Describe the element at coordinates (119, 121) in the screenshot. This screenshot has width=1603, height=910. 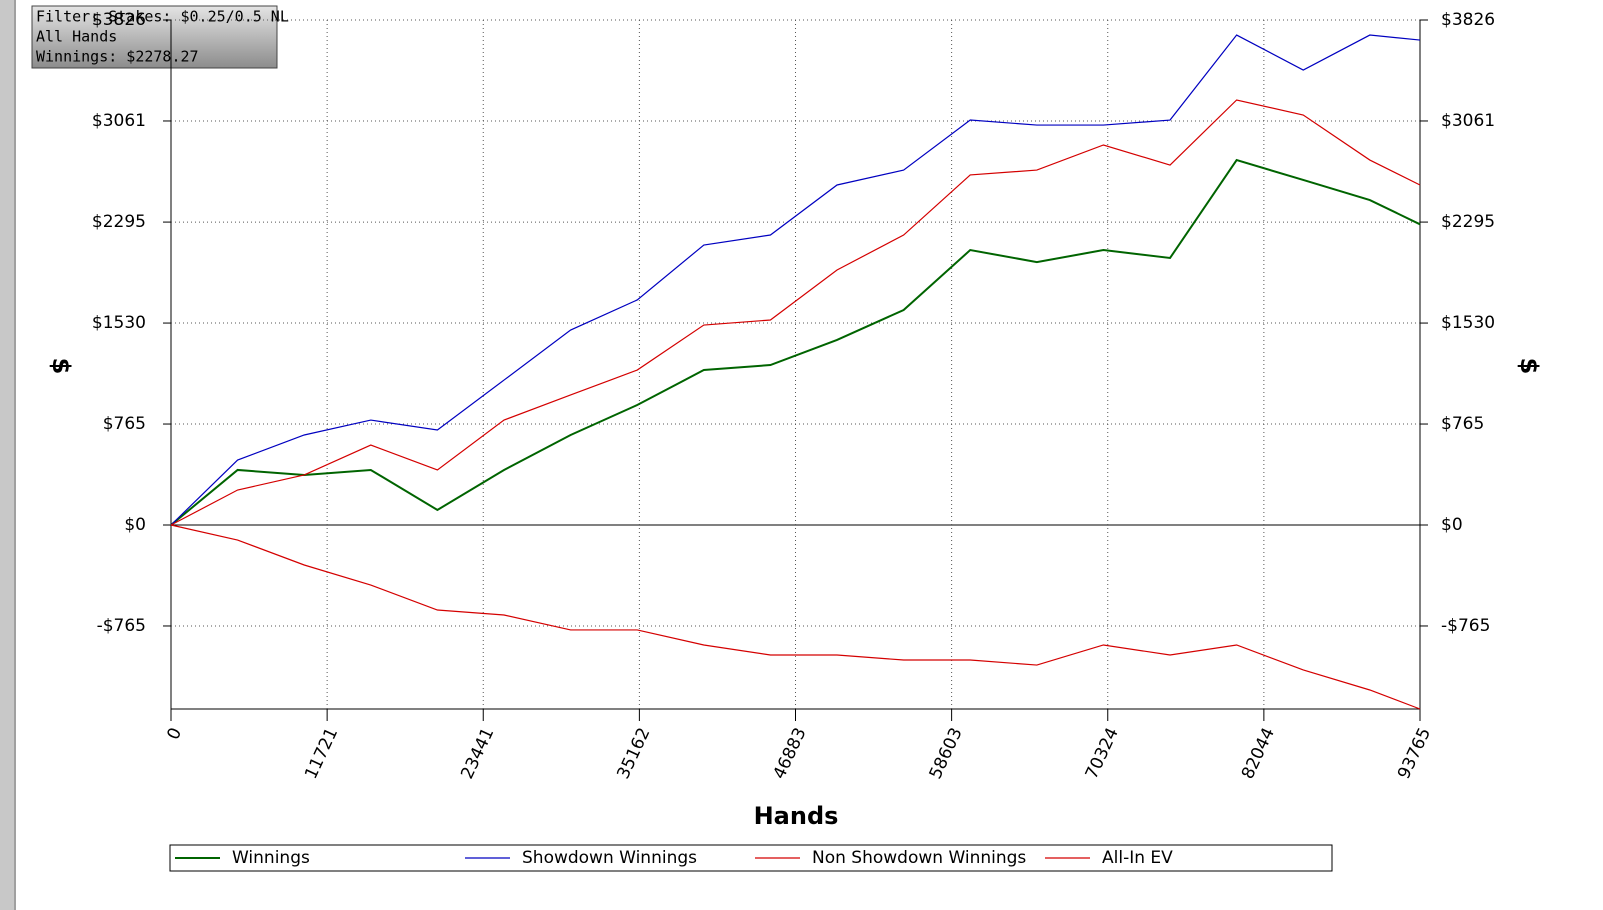
I see `y-tick-label: $3061` at that location.